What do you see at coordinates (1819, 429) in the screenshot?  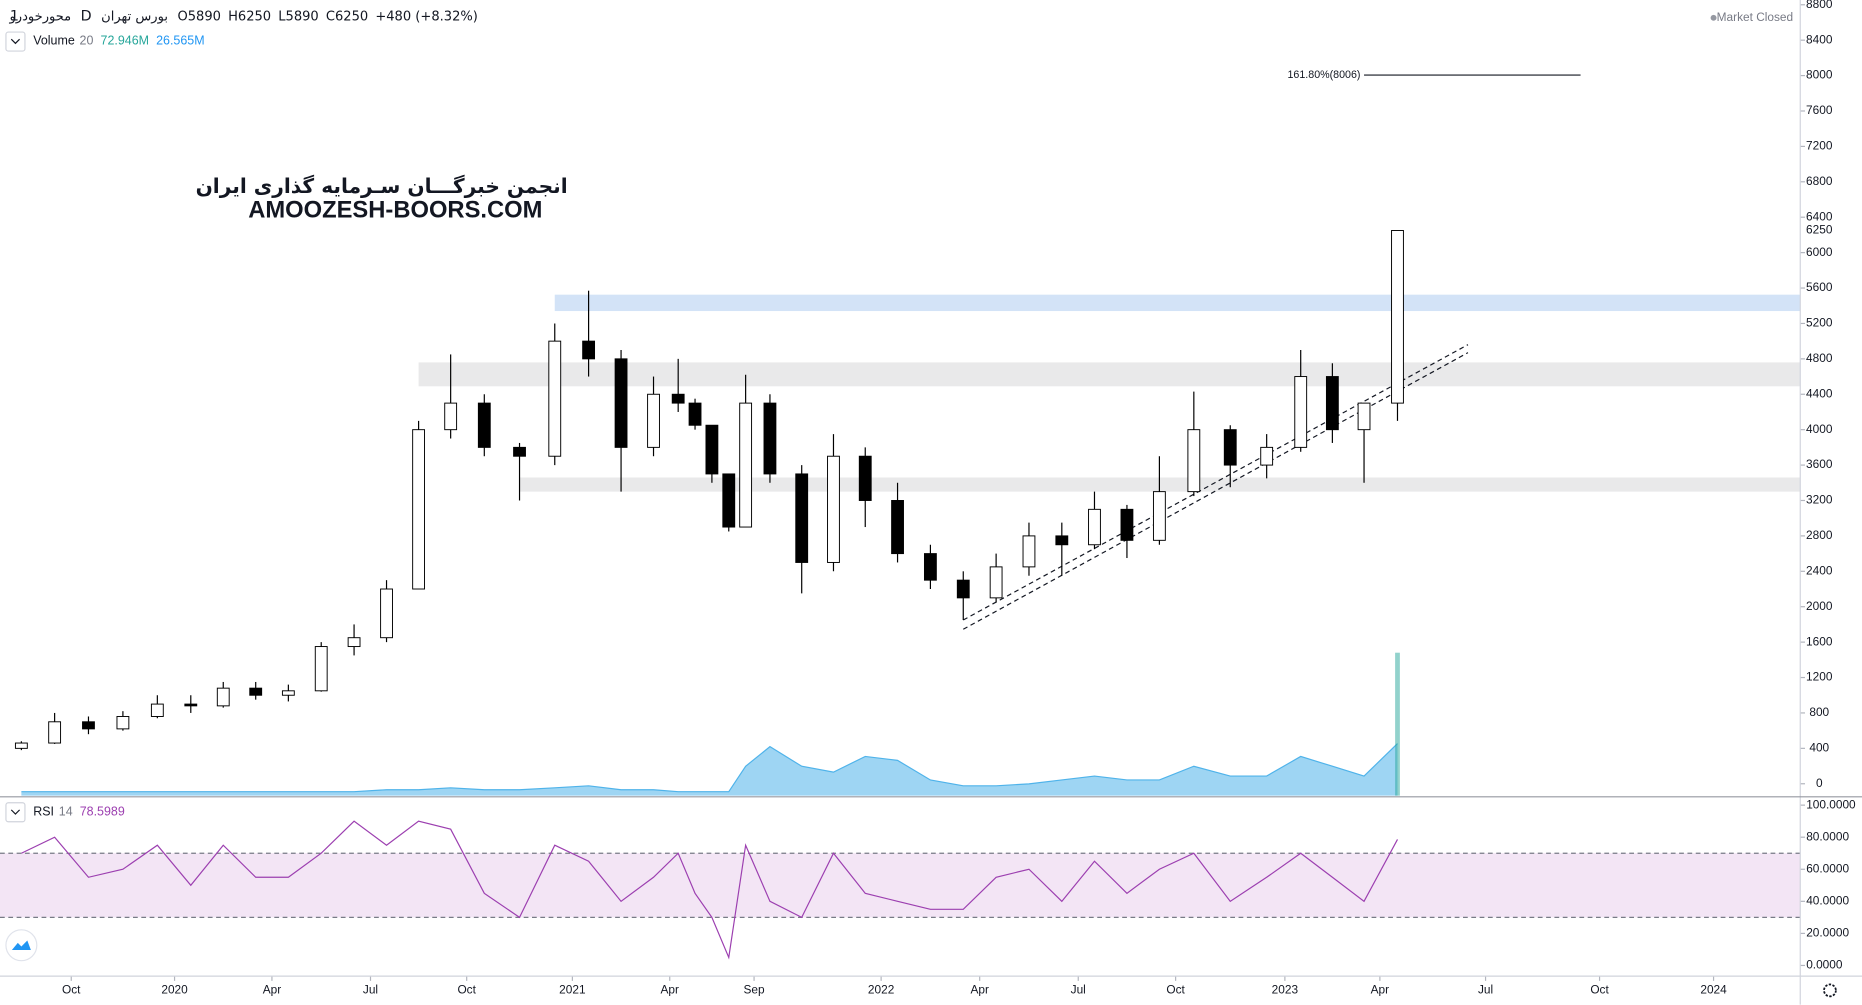 I see `y-tick-label: 4000` at bounding box center [1819, 429].